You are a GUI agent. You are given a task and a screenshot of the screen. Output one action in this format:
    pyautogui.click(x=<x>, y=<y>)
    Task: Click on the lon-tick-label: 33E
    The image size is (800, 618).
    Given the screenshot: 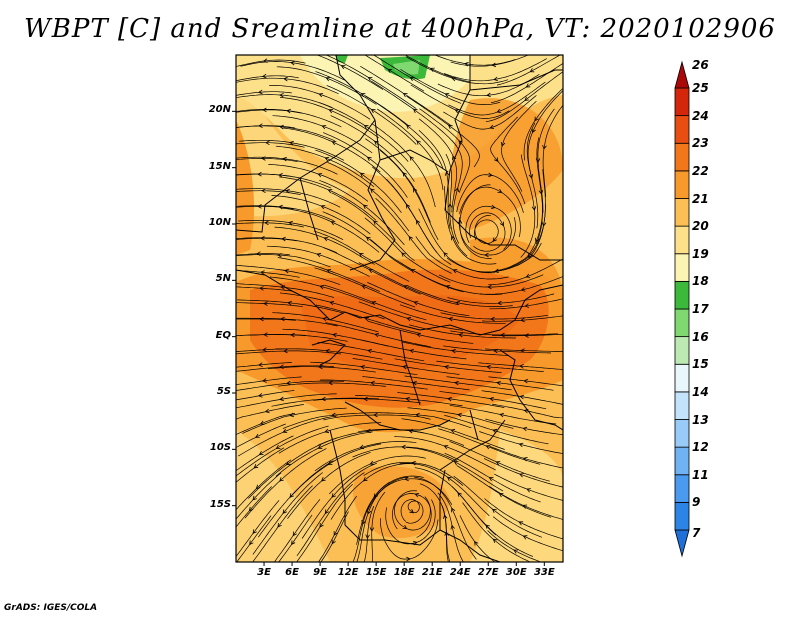 What is the action you would take?
    pyautogui.click(x=544, y=572)
    